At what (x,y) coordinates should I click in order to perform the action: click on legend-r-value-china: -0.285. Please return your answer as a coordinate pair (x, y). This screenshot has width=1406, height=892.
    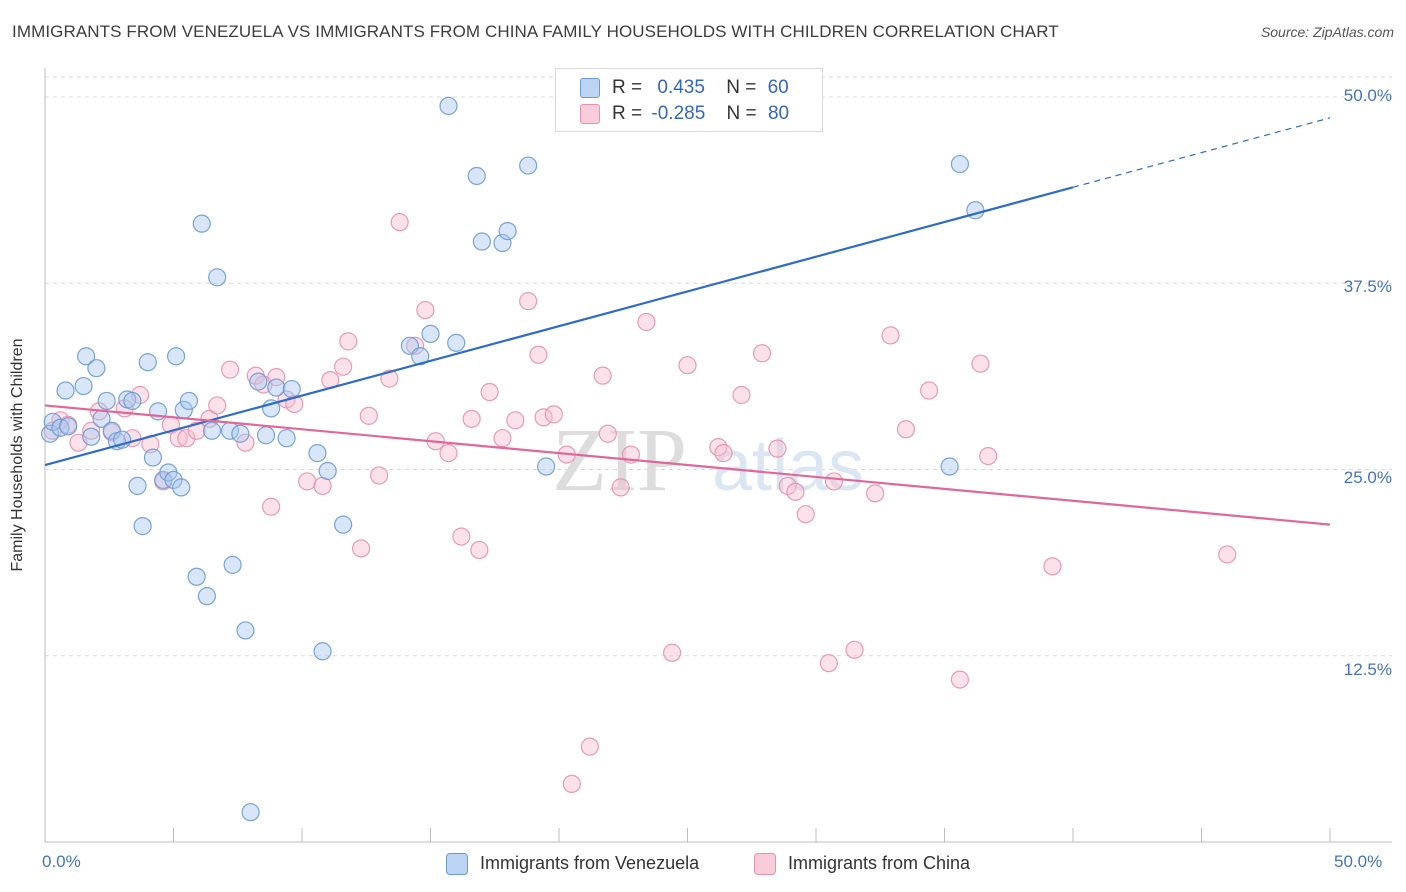
    Looking at the image, I should click on (678, 113).